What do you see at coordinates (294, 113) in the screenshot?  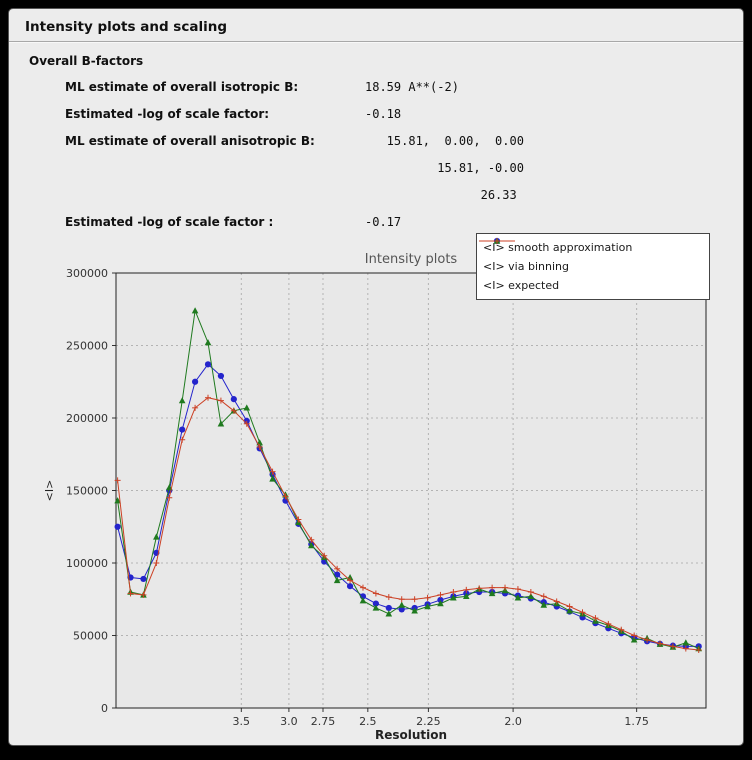 I see `stat-row: Estimated -log of scale factor: -0.18` at bounding box center [294, 113].